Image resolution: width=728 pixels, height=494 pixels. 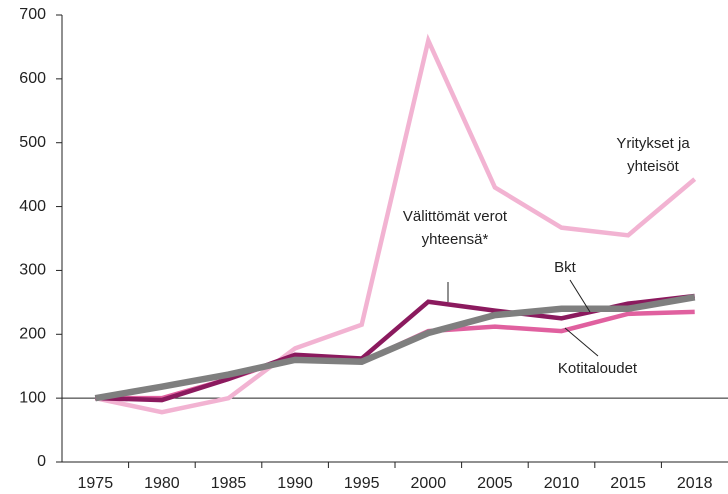 I want to click on y-tick-label: 100, so click(x=32, y=397).